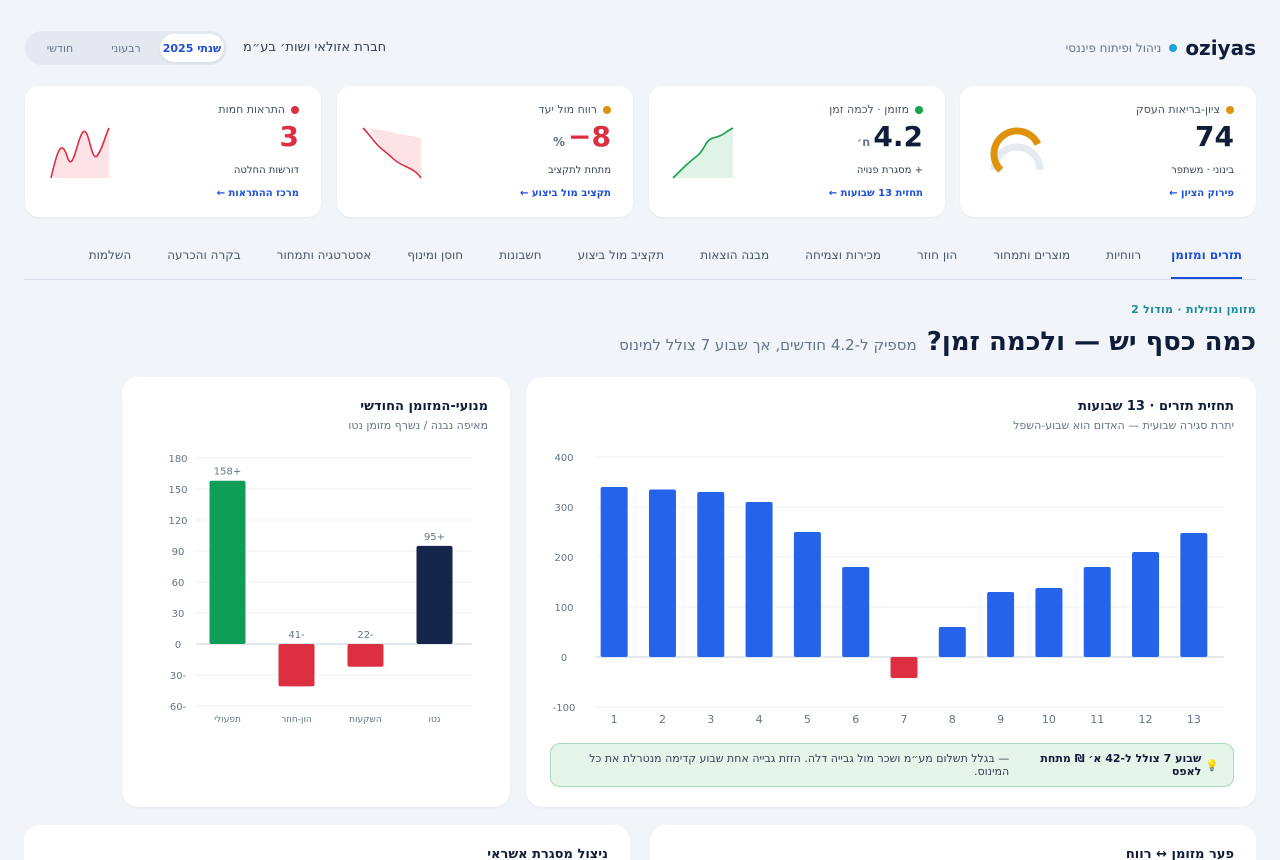 The height and width of the screenshot is (860, 1280). Describe the element at coordinates (110, 255) in the screenshot. I see `tab-completions: השלמות` at that location.